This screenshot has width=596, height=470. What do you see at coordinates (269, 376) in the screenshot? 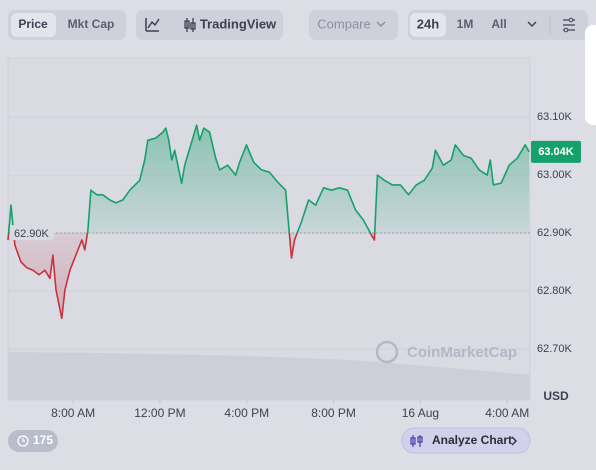
I see `volume-area` at bounding box center [269, 376].